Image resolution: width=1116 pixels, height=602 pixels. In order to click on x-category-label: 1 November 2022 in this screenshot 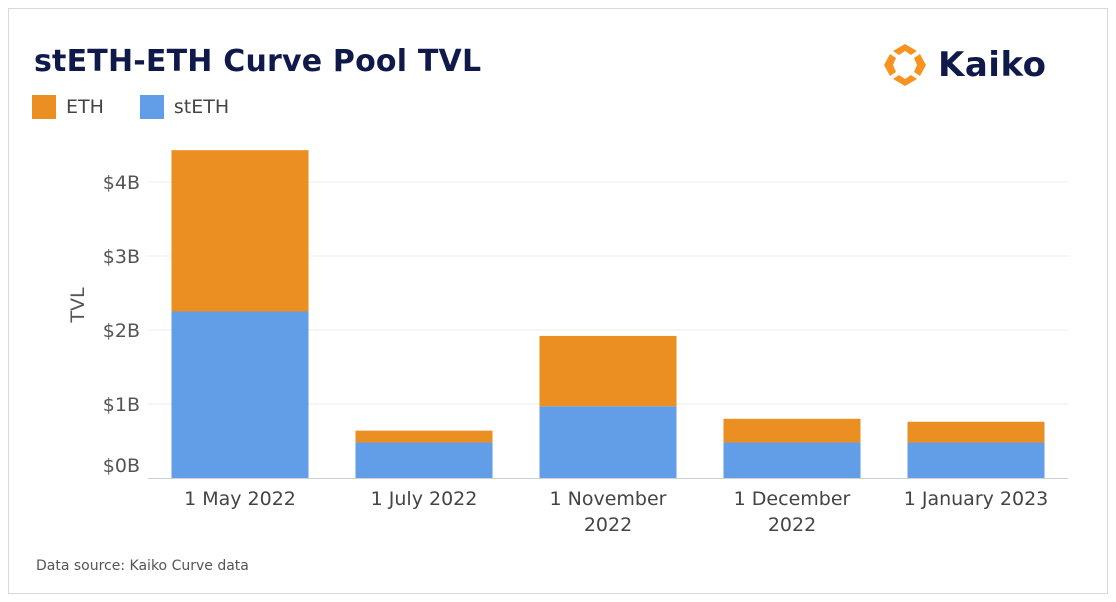, I will do `click(608, 512)`.